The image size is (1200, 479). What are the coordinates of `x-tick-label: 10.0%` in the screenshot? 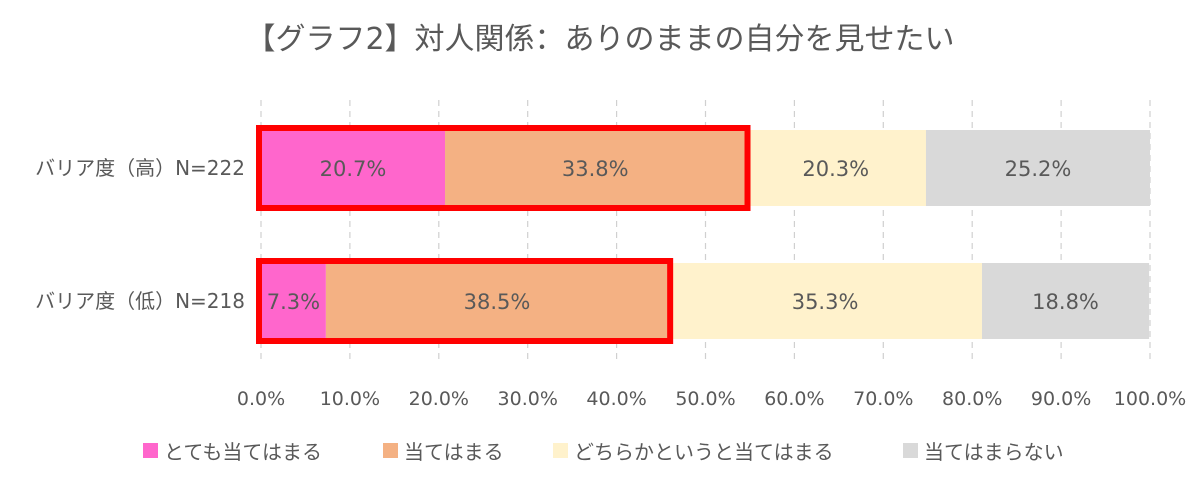 It's located at (350, 399).